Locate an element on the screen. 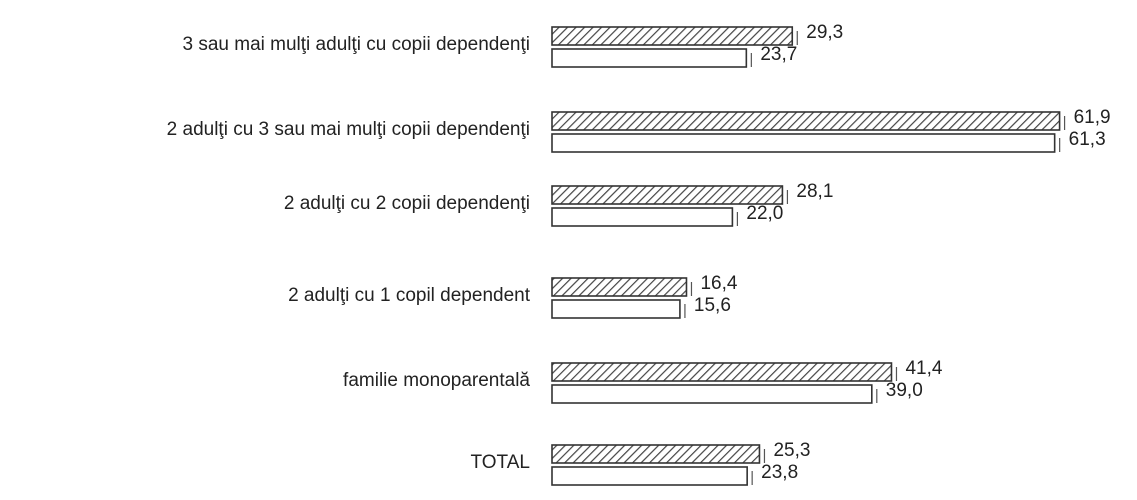 The image size is (1137, 500). value-label: 16,4 is located at coordinates (718, 283).